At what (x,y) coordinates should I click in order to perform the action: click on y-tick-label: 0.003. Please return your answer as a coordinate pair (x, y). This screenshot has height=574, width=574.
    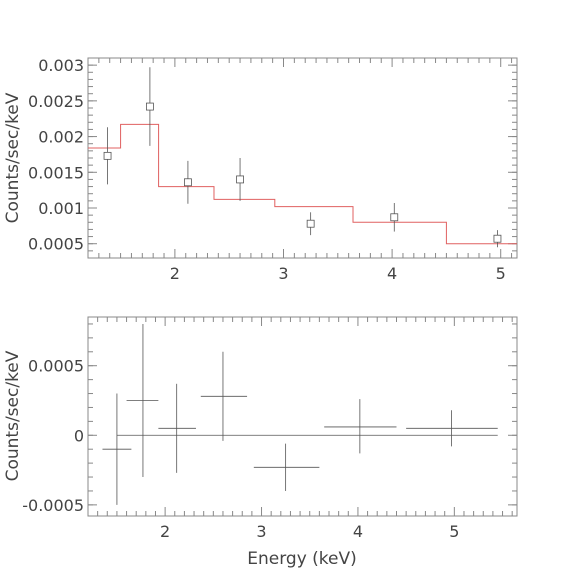
    Looking at the image, I should click on (61, 65).